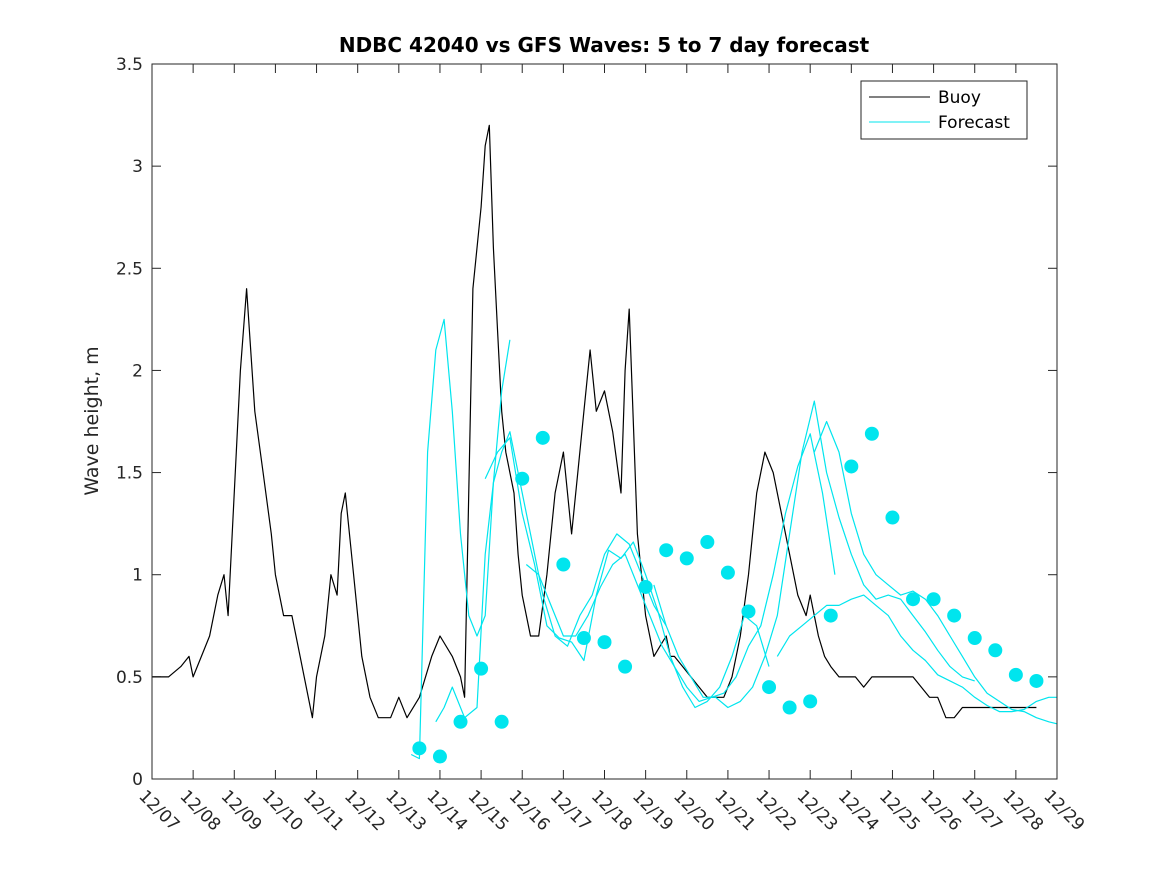  I want to click on y-tick-label: 3.5, so click(129, 65).